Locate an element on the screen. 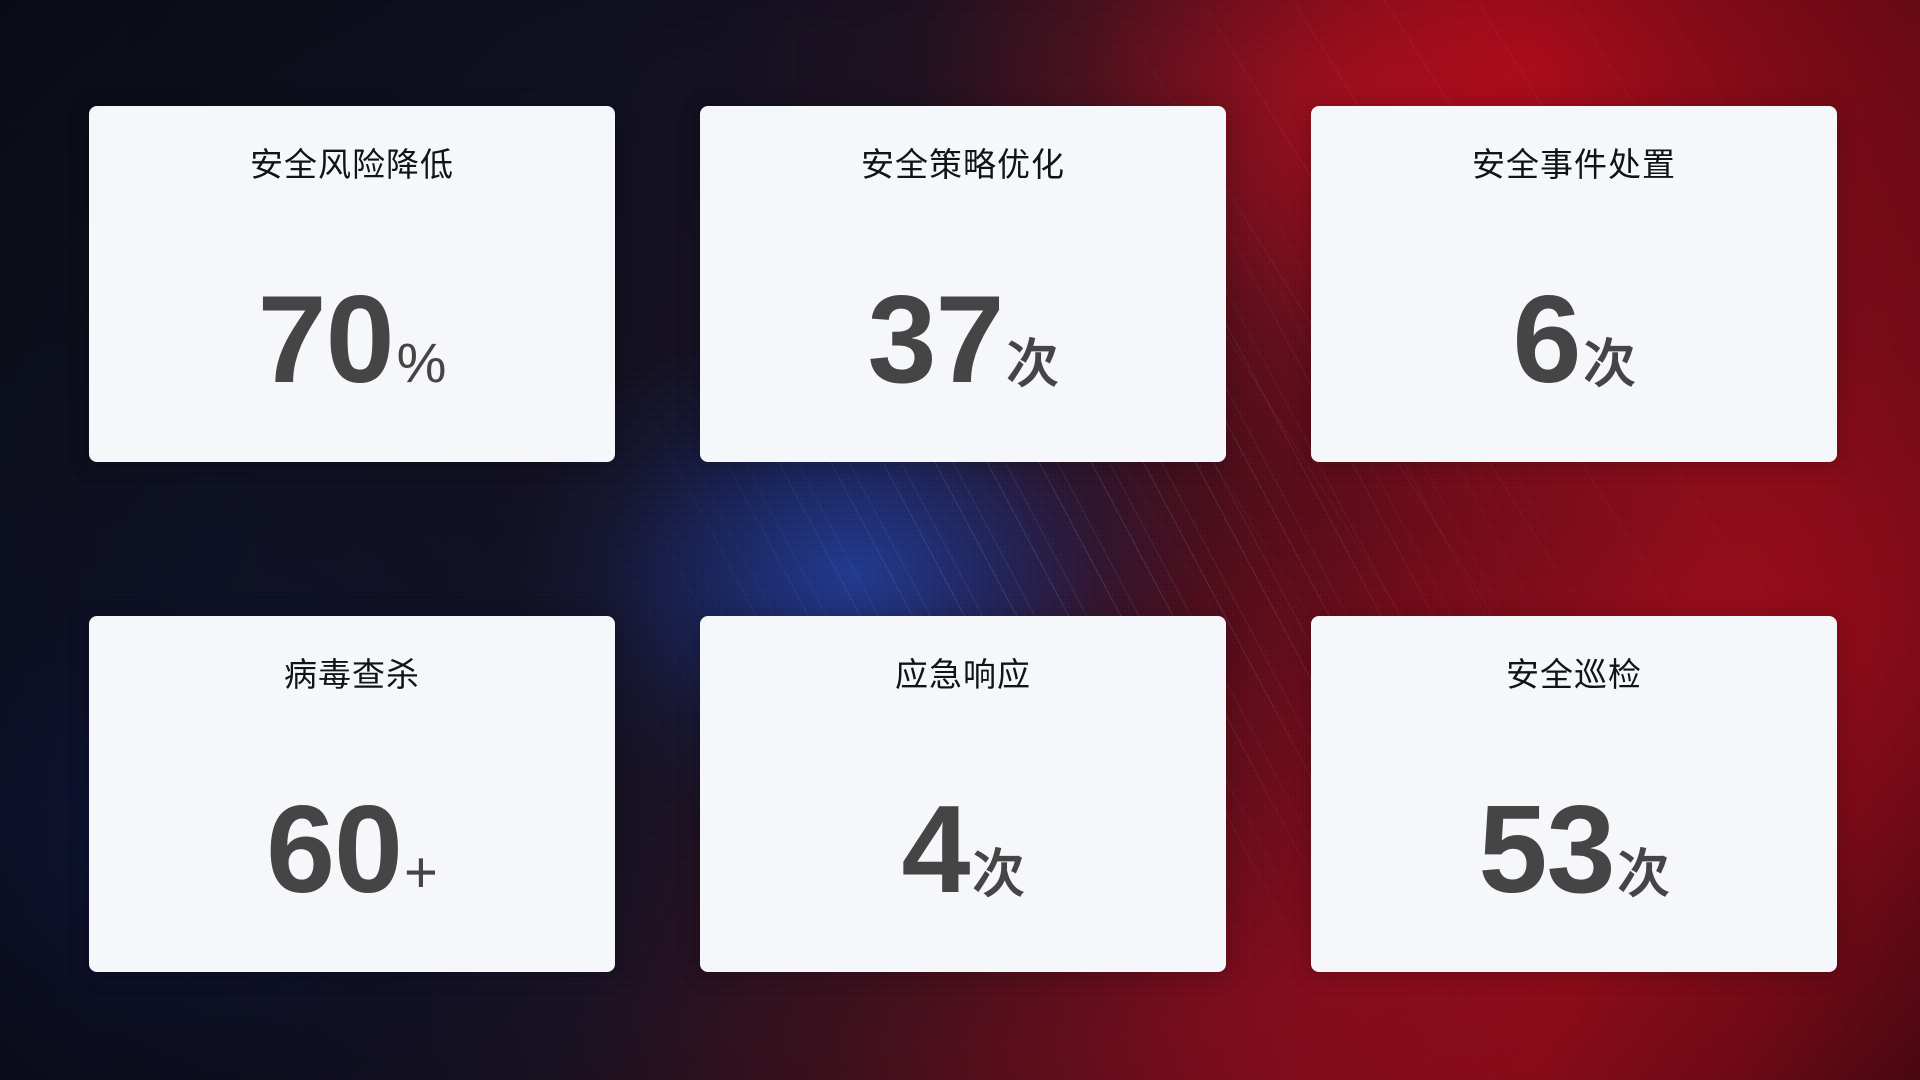 The width and height of the screenshot is (1920, 1080). stat-card: 安全事件处置 6 次 is located at coordinates (1574, 284).